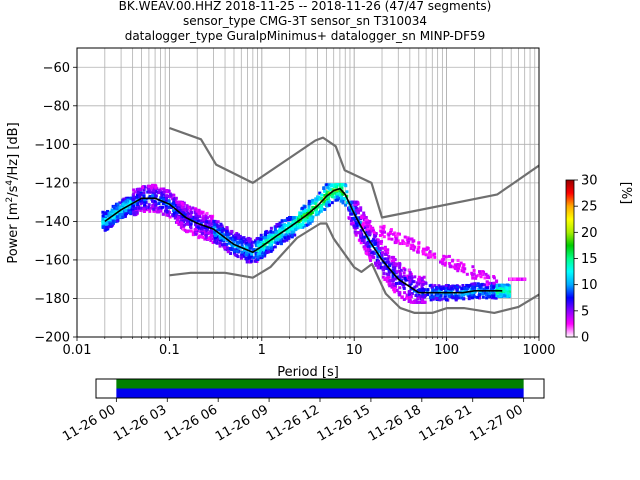 Image resolution: width=640 pixels, height=480 pixels. I want to click on coverage-tick-label: 11-26 00, so click(89, 423).